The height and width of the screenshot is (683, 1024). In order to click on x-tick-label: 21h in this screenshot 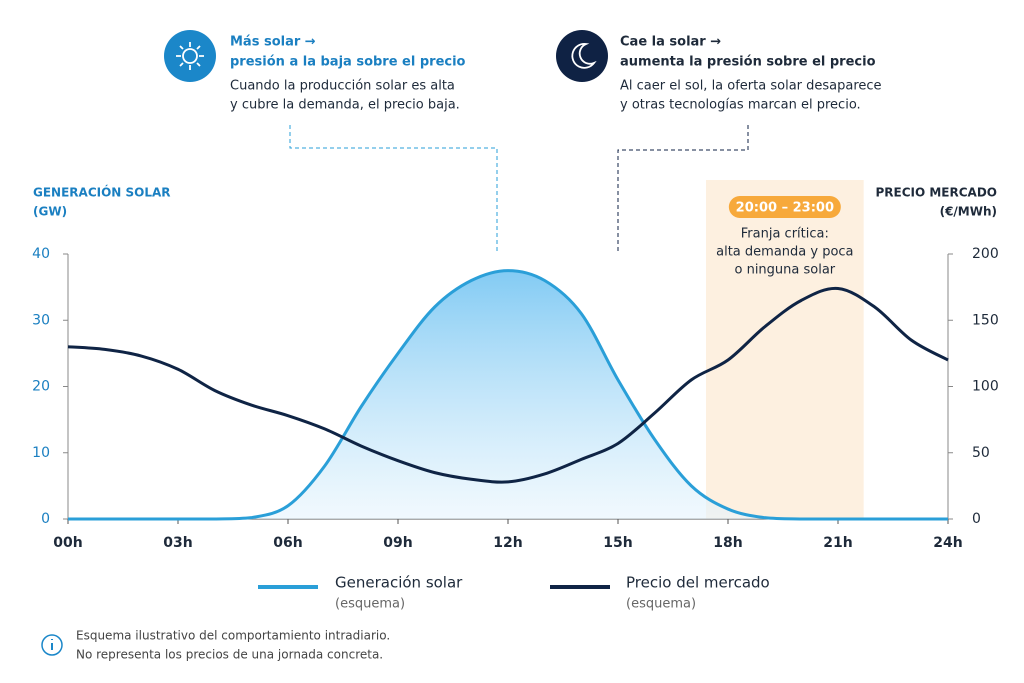, I will do `click(837, 543)`.